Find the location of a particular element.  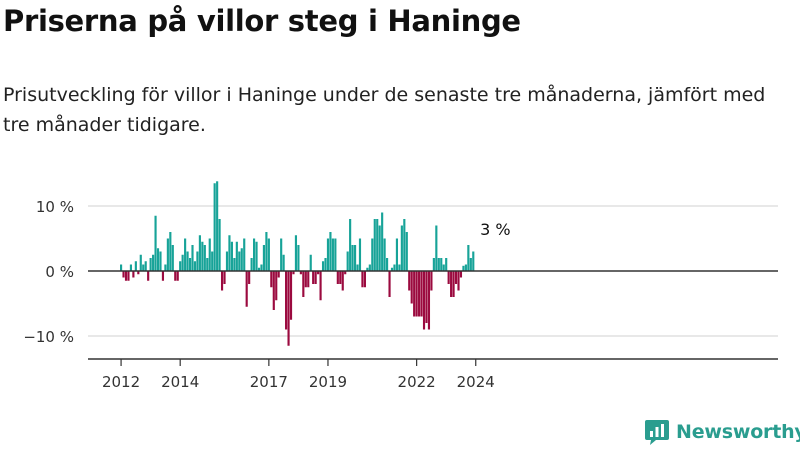

newsworthy-logo: Newsworthy is located at coordinates (722, 432).